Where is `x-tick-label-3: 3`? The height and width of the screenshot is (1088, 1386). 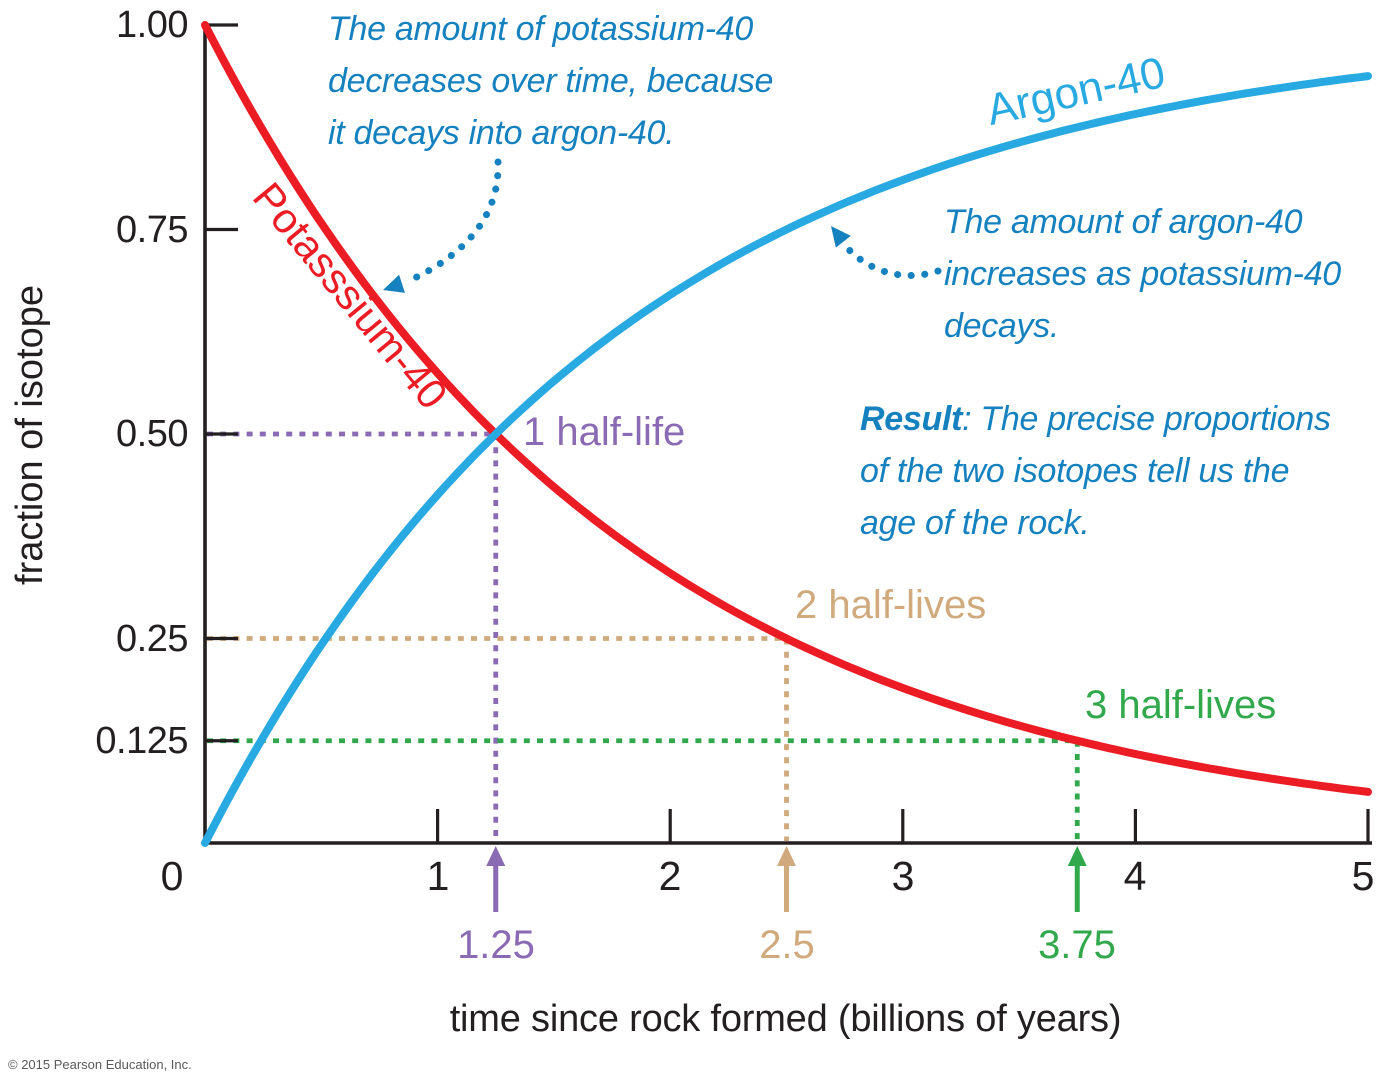
x-tick-label-3: 3 is located at coordinates (903, 876).